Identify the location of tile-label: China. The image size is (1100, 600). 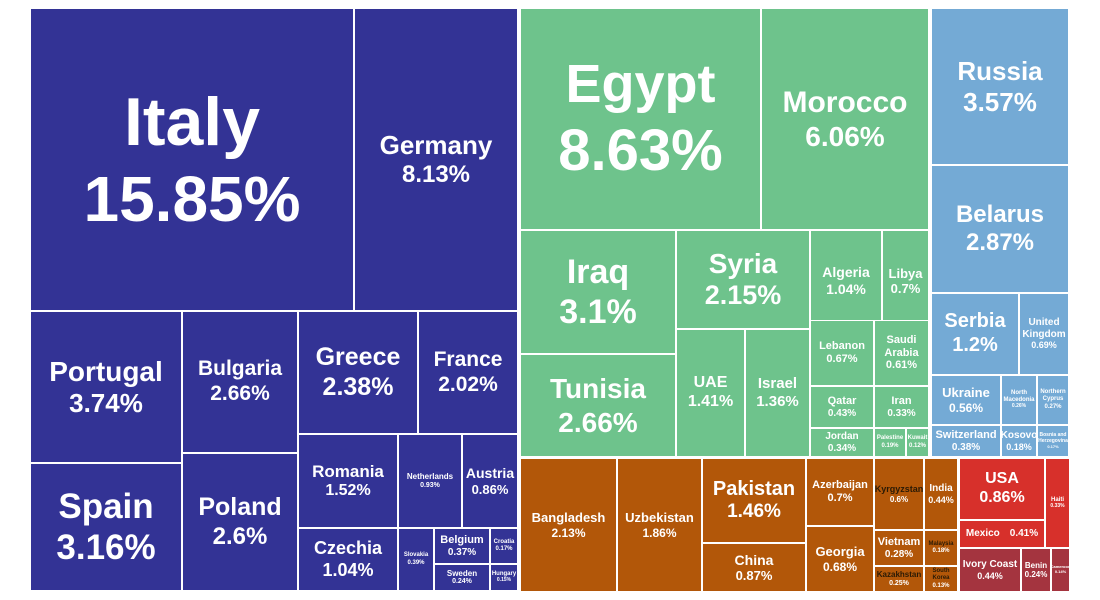
(754, 559).